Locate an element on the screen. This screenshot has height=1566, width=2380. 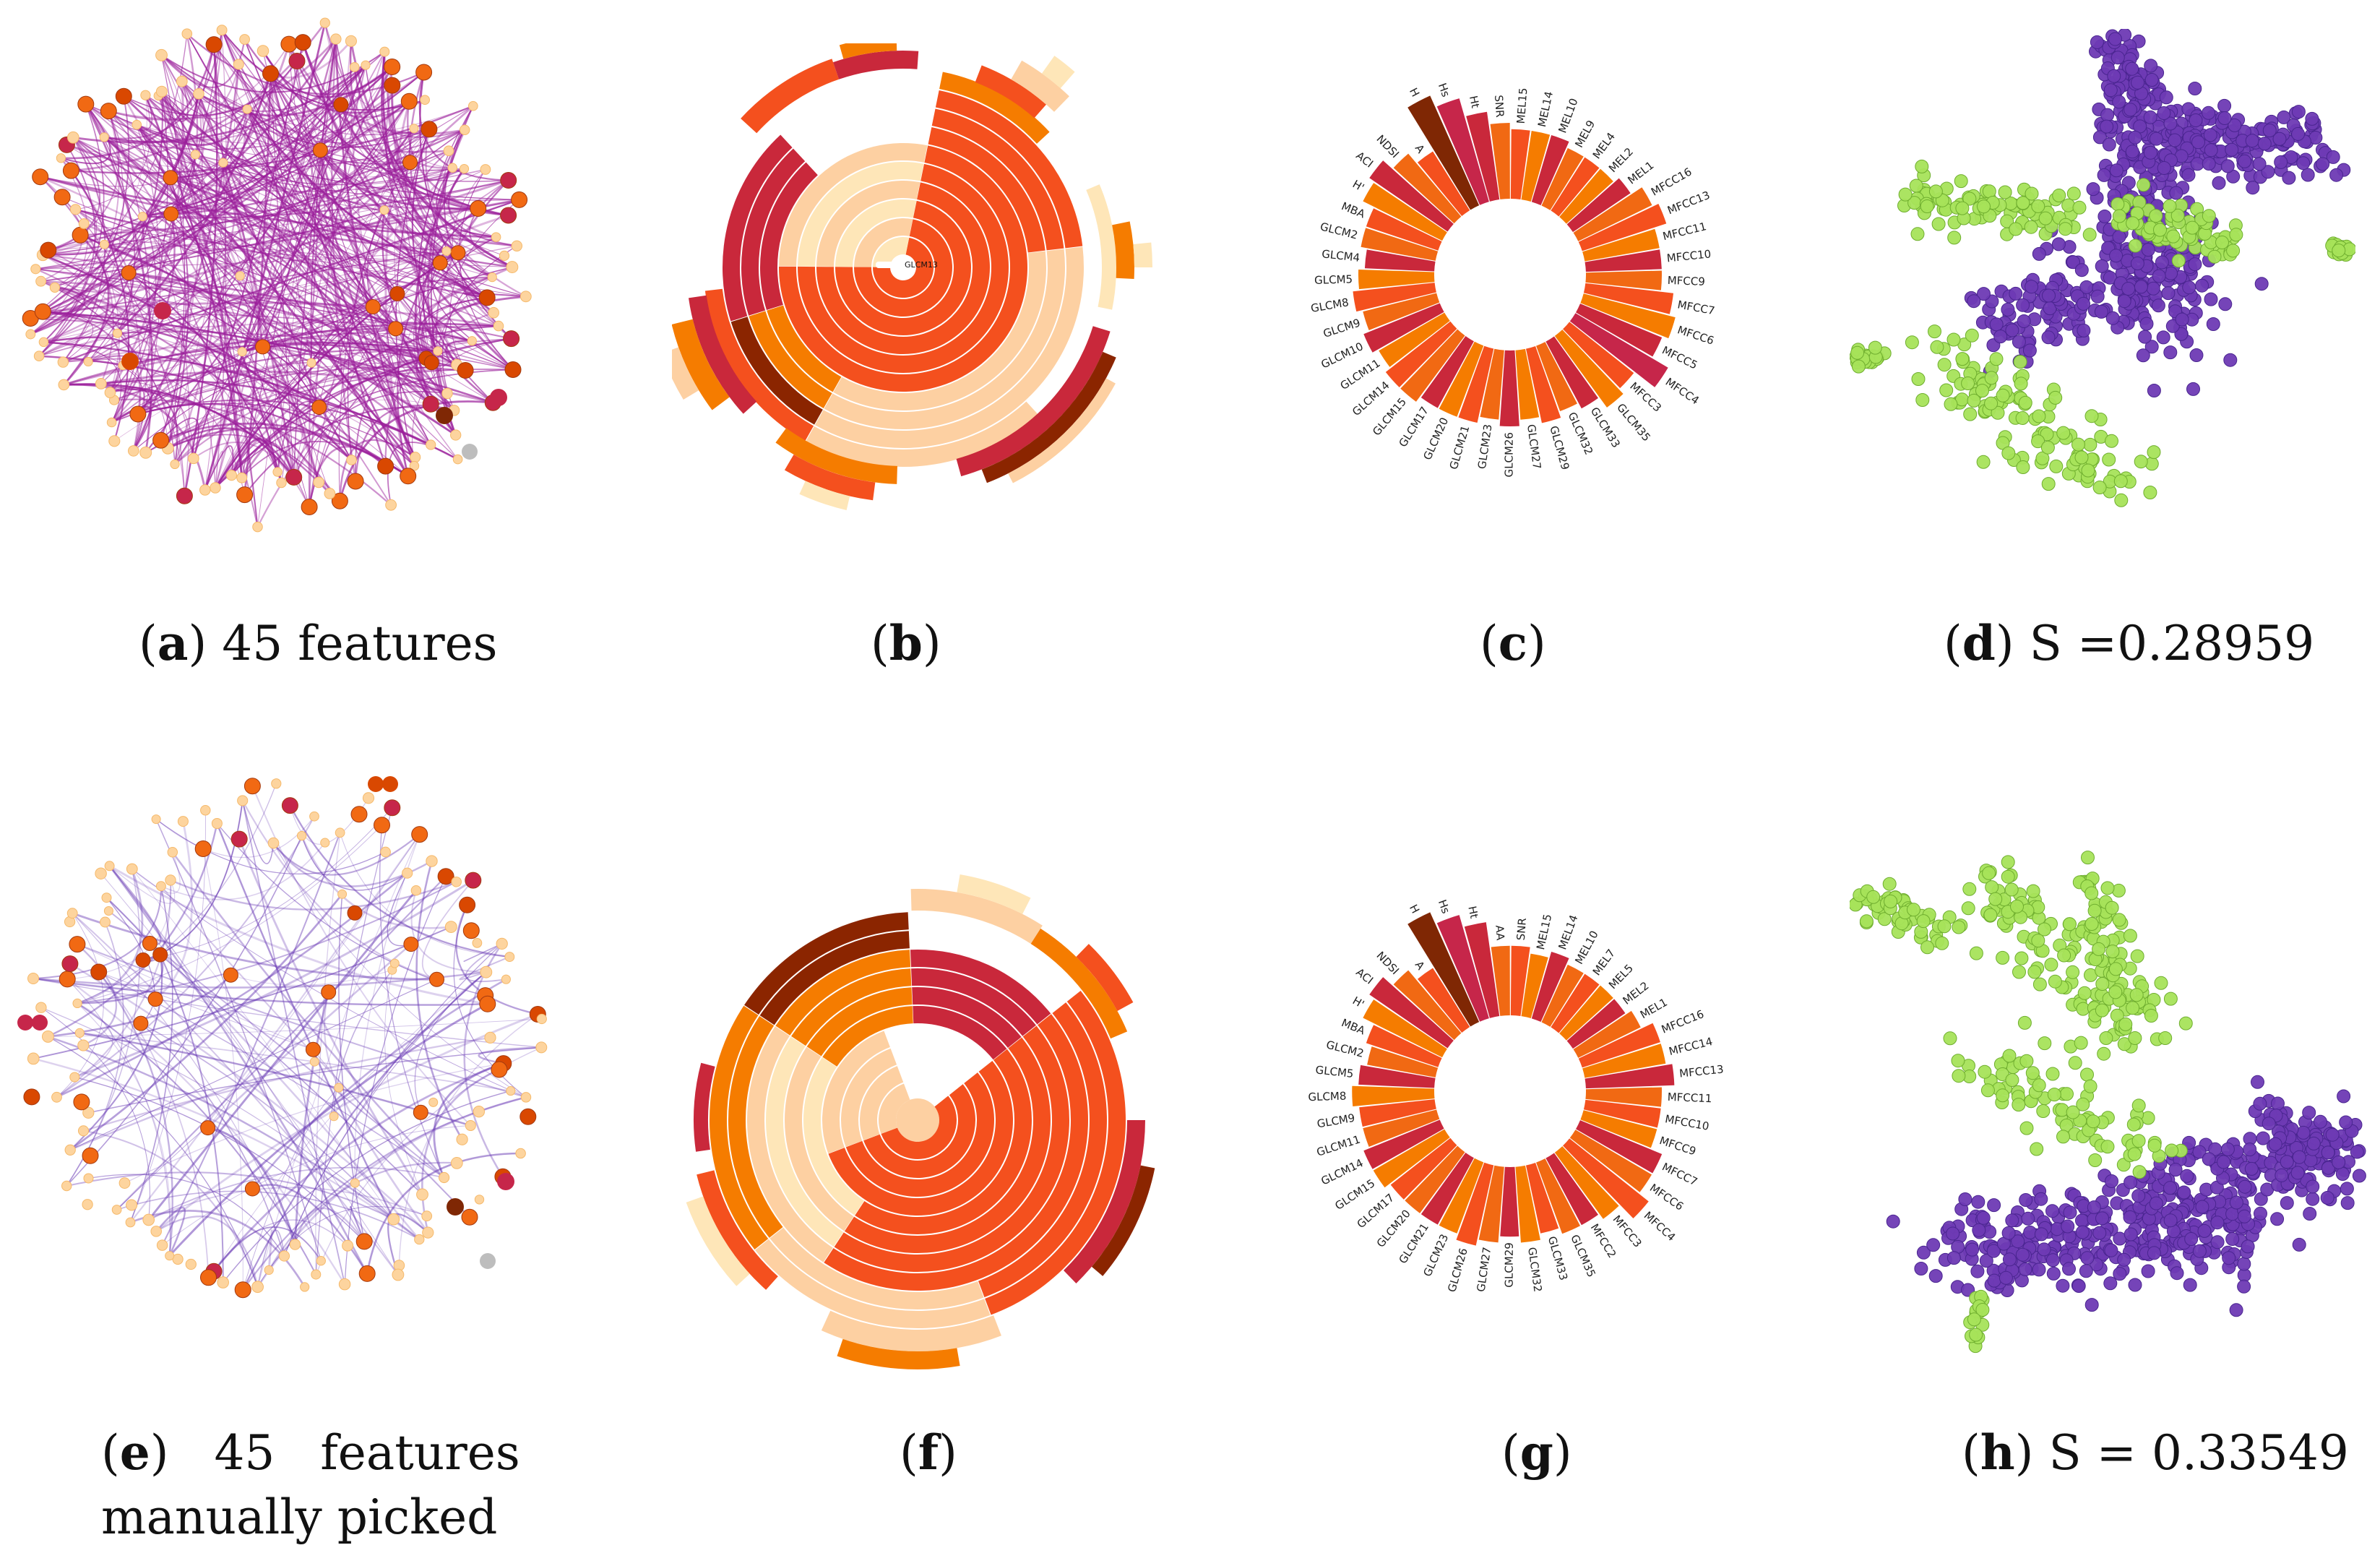
radial-label: GLCM11 is located at coordinates (1338, 1146).